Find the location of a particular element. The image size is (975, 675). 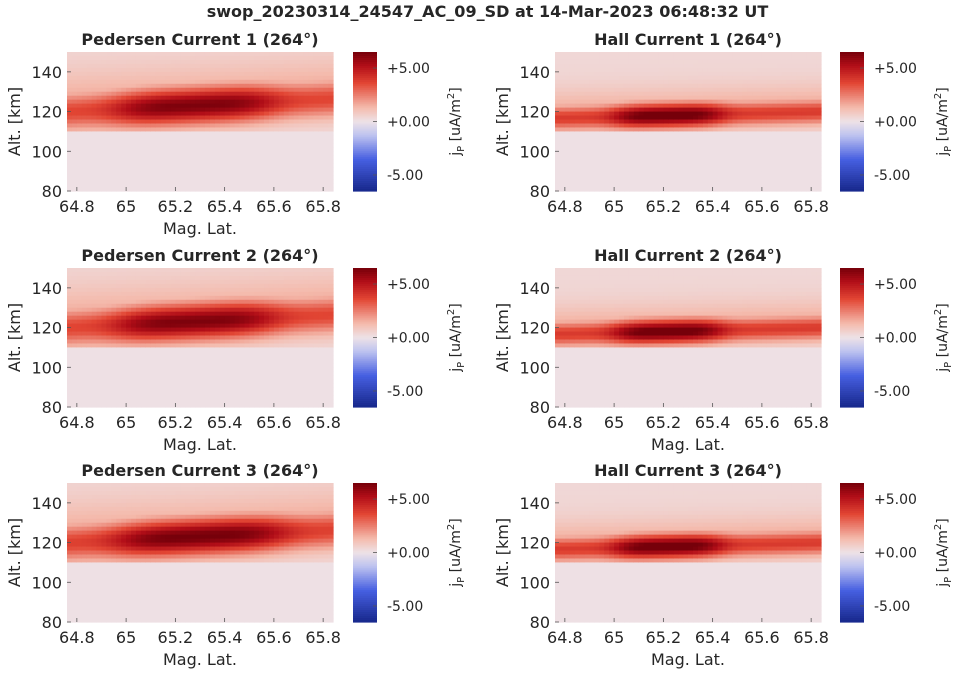

colorbar-segment is located at coordinates (365, 71).